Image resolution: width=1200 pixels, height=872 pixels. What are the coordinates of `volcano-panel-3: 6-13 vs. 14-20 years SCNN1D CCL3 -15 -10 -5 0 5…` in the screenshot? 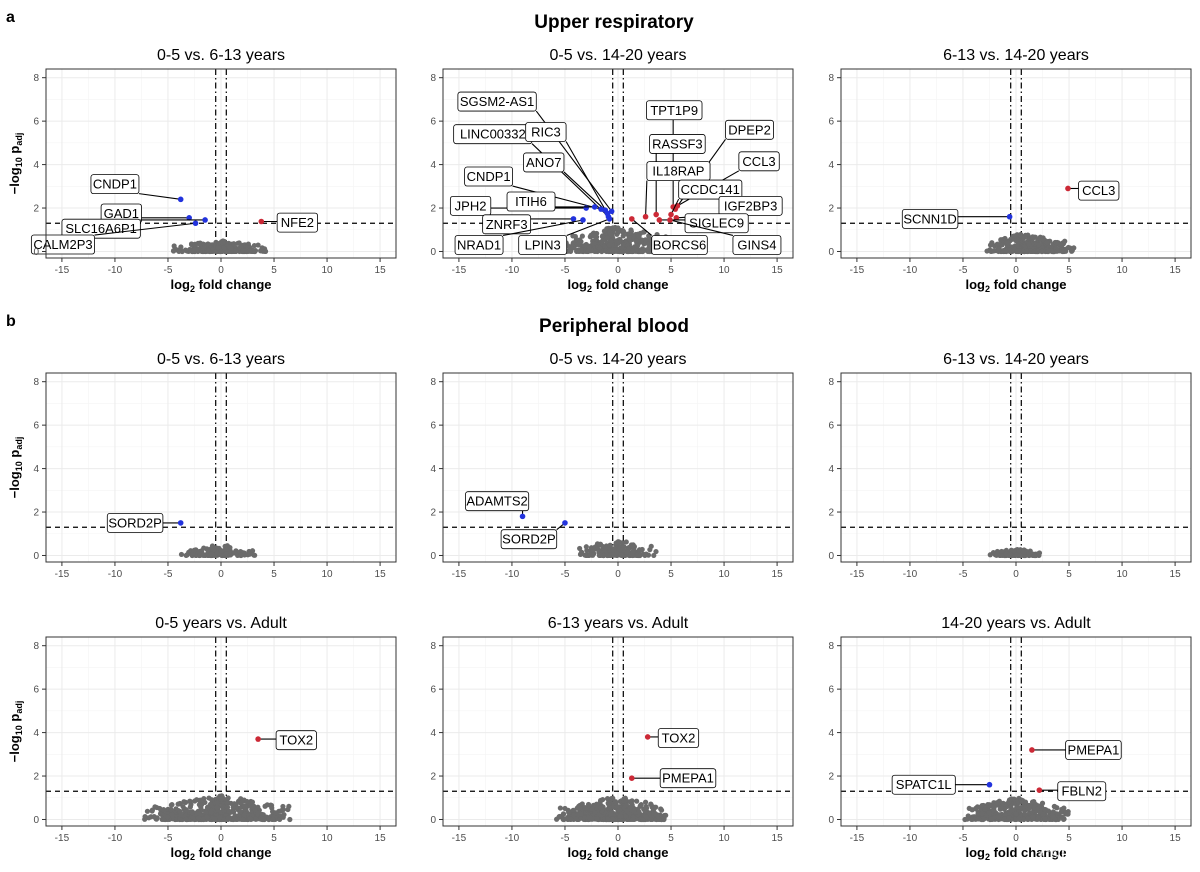 It's located at (1010, 170).